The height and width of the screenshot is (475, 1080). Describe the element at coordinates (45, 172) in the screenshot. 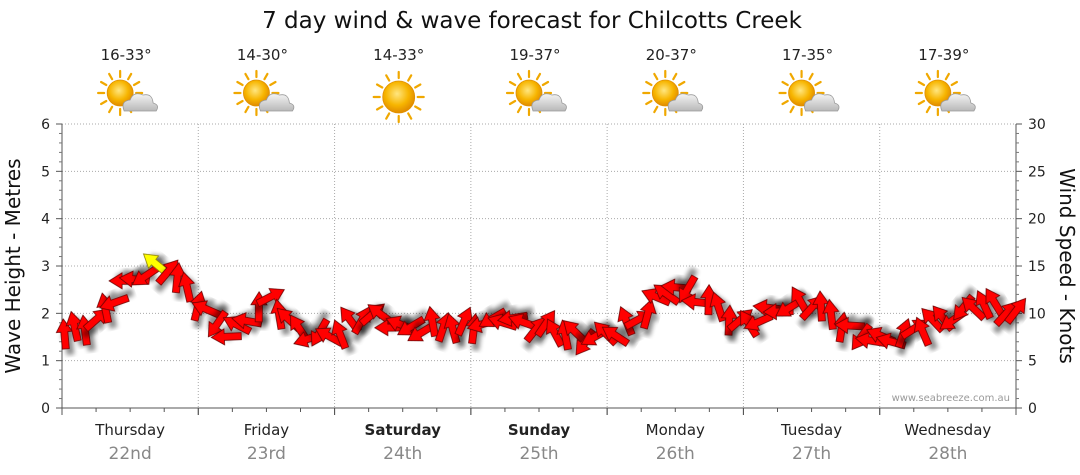

I see `left-tick-label: 5` at that location.